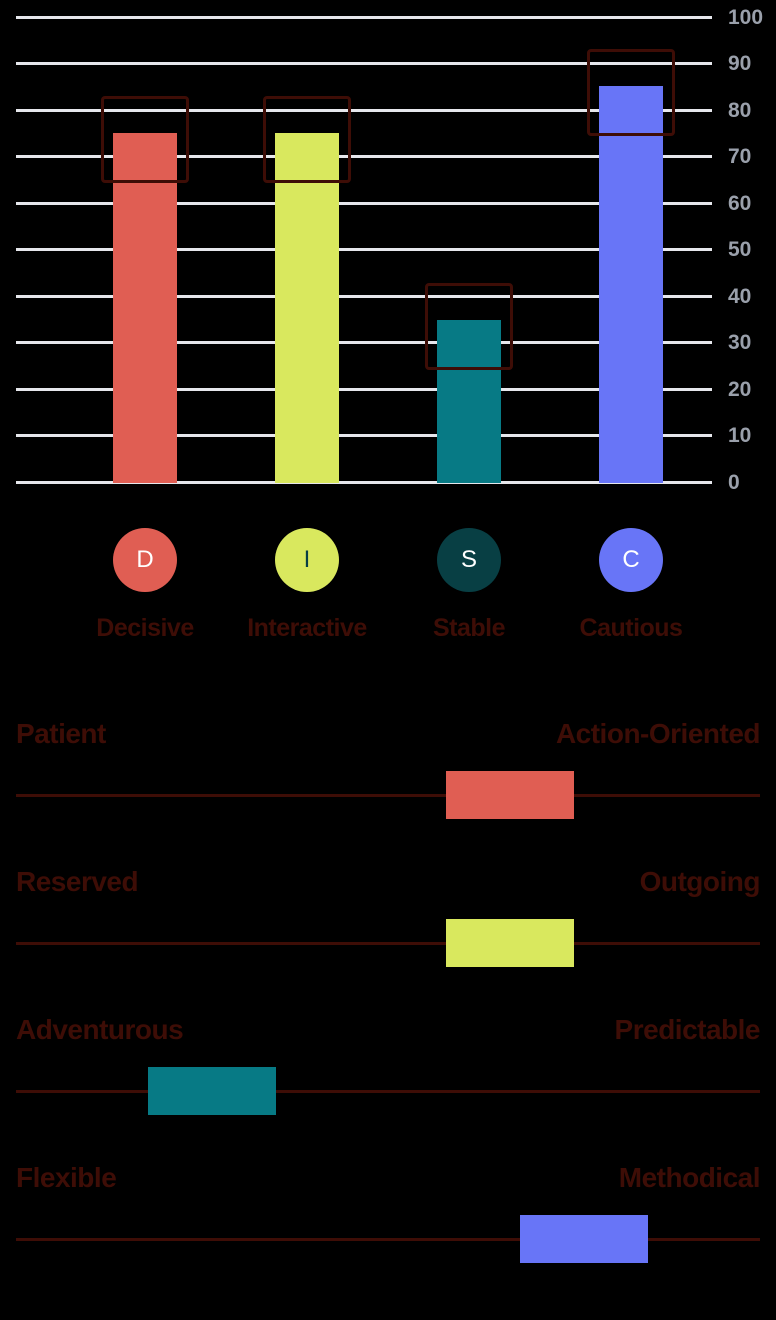 Image resolution: width=776 pixels, height=1320 pixels. I want to click on label-interactive: Interactive, so click(307, 628).